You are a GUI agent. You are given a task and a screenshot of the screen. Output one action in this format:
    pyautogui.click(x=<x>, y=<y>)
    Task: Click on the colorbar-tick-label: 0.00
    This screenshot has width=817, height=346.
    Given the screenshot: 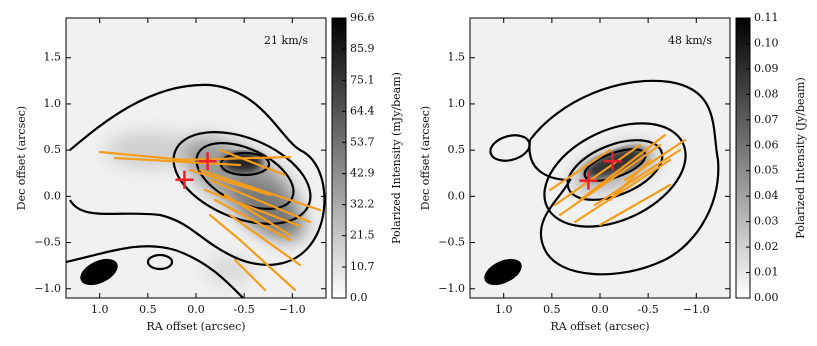 What is the action you would take?
    pyautogui.click(x=766, y=297)
    